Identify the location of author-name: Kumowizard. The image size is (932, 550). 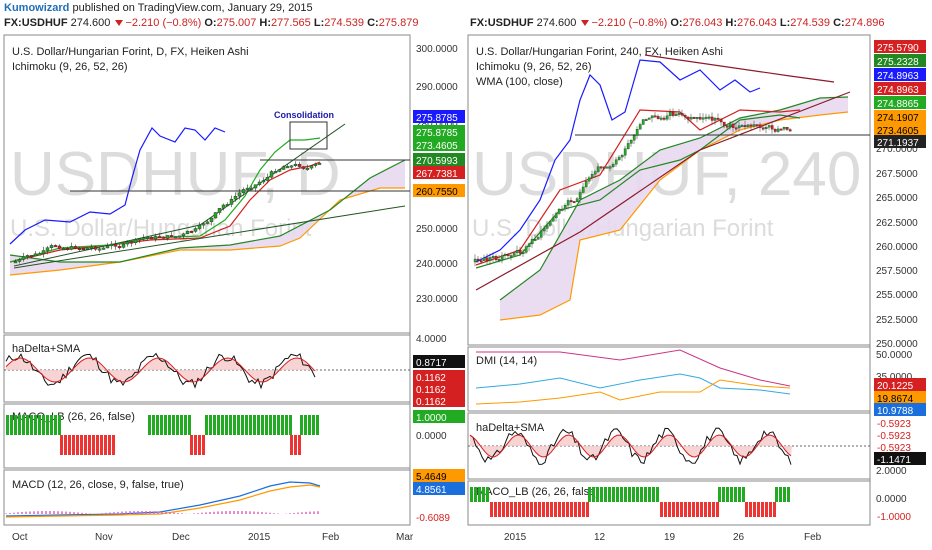
(37, 8).